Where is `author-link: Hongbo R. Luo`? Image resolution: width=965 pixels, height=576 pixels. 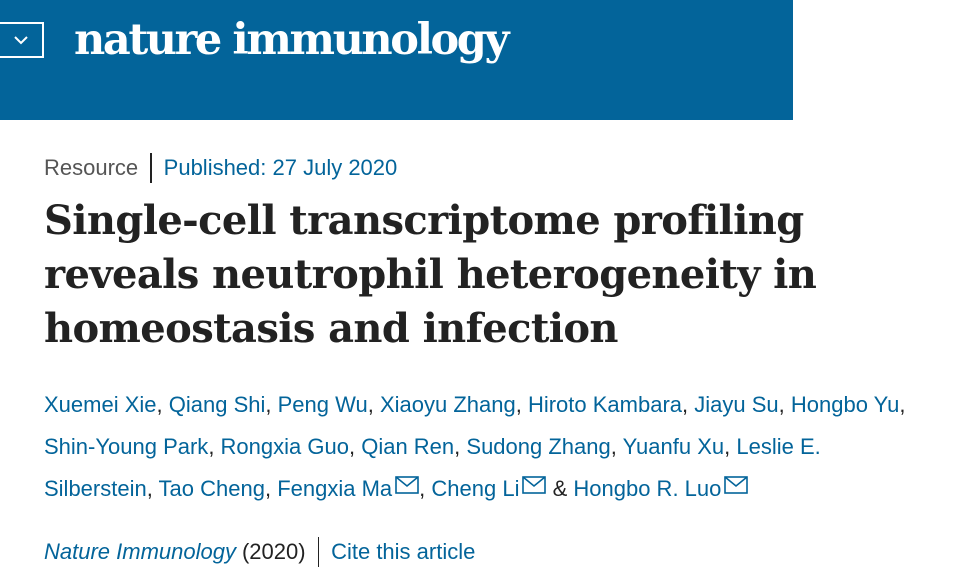
author-link: Hongbo R. Luo is located at coordinates (647, 488).